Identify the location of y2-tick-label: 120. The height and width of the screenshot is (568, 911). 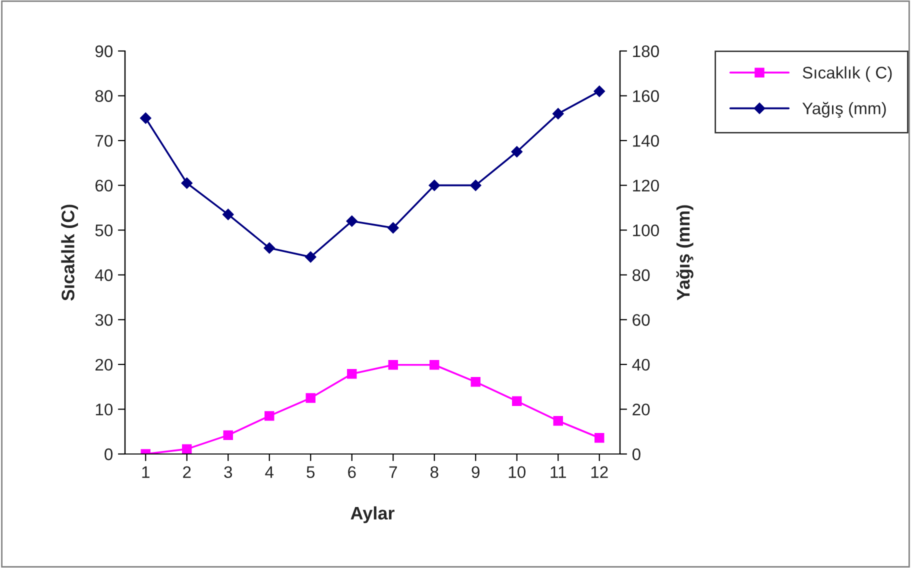
(646, 186).